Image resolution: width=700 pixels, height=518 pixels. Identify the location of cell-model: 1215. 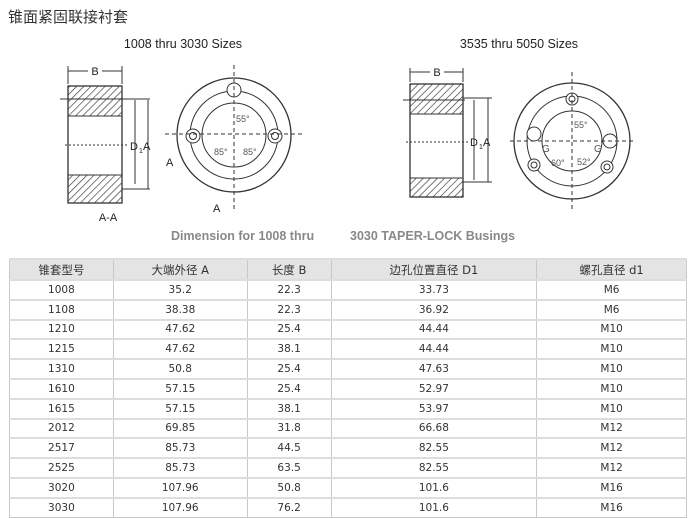
(61, 349).